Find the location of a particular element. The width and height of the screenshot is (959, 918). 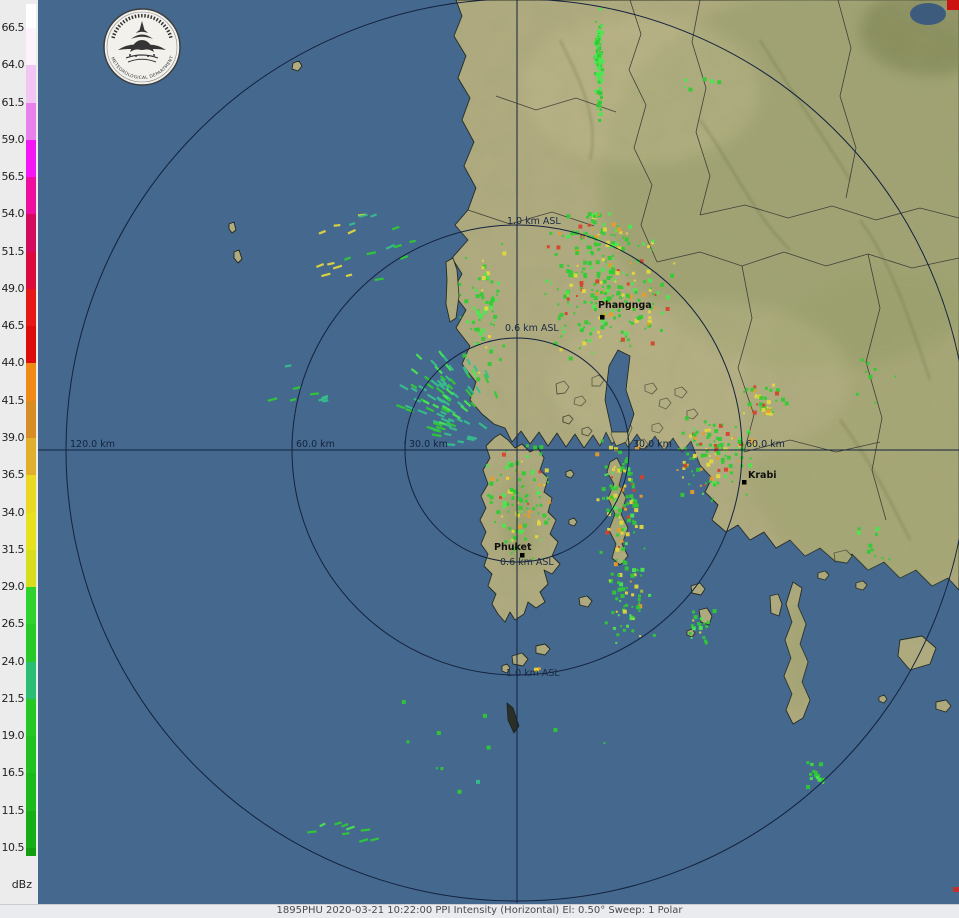

ne-water-patch is located at coordinates (928, 14).